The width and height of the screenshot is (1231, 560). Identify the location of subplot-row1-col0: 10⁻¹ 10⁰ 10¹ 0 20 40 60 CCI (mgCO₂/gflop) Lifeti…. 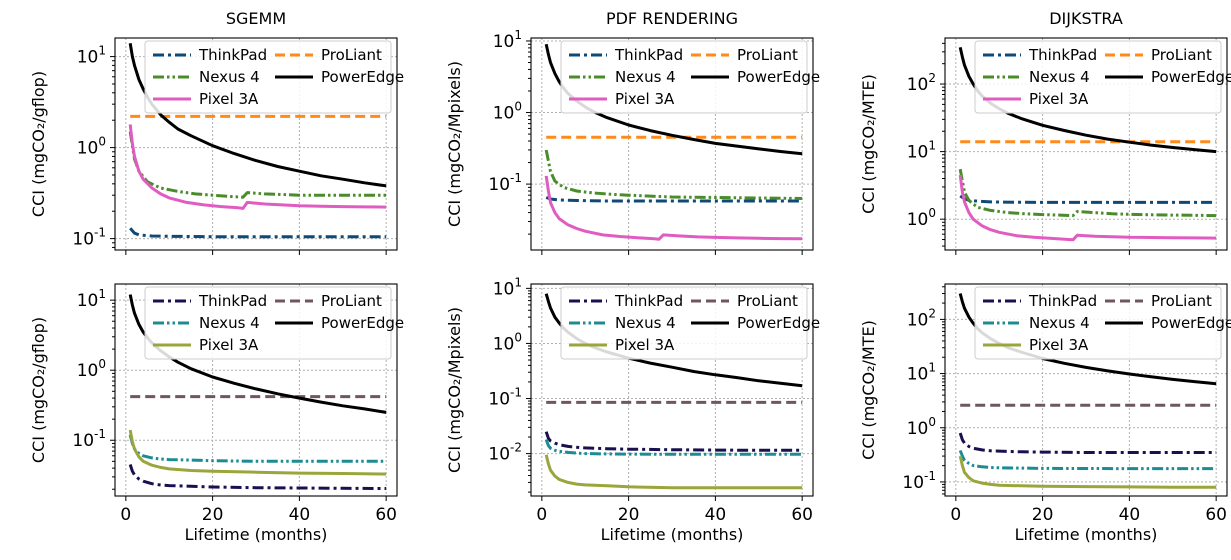
(216, 413).